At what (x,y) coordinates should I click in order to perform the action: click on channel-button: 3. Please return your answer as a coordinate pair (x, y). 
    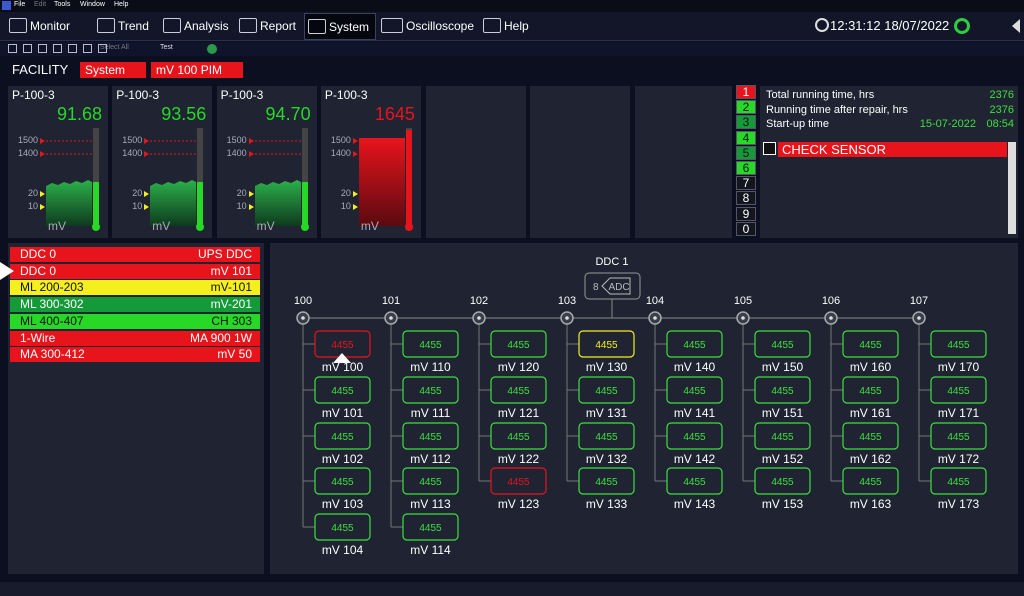
    Looking at the image, I should click on (746, 122).